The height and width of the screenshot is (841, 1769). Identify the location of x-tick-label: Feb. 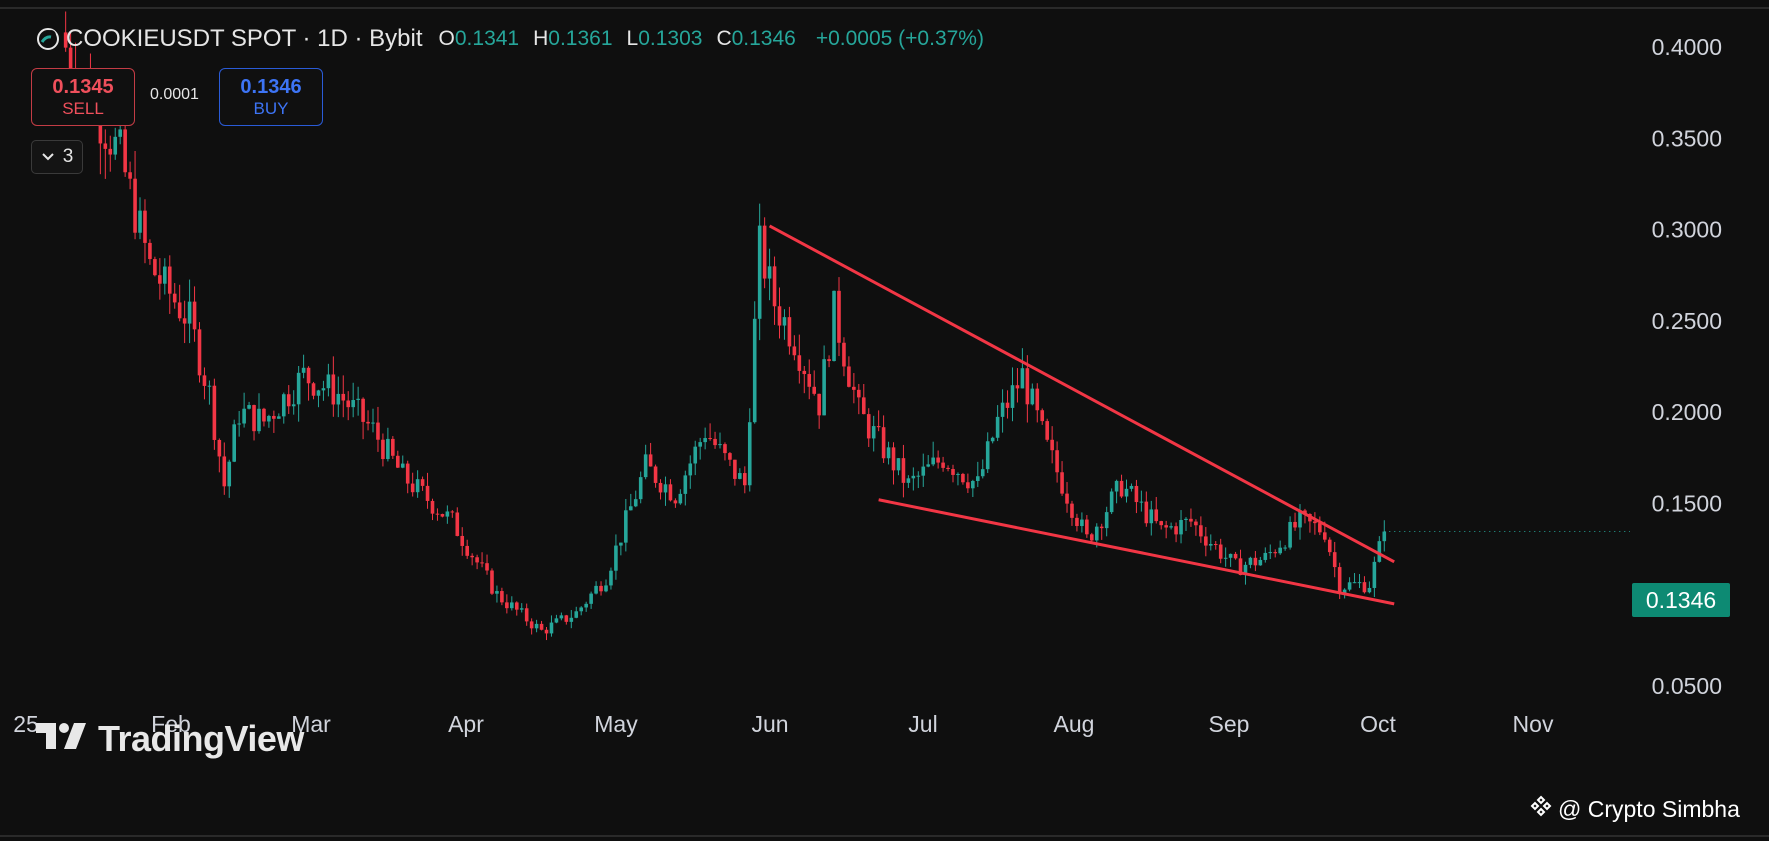
(171, 724).